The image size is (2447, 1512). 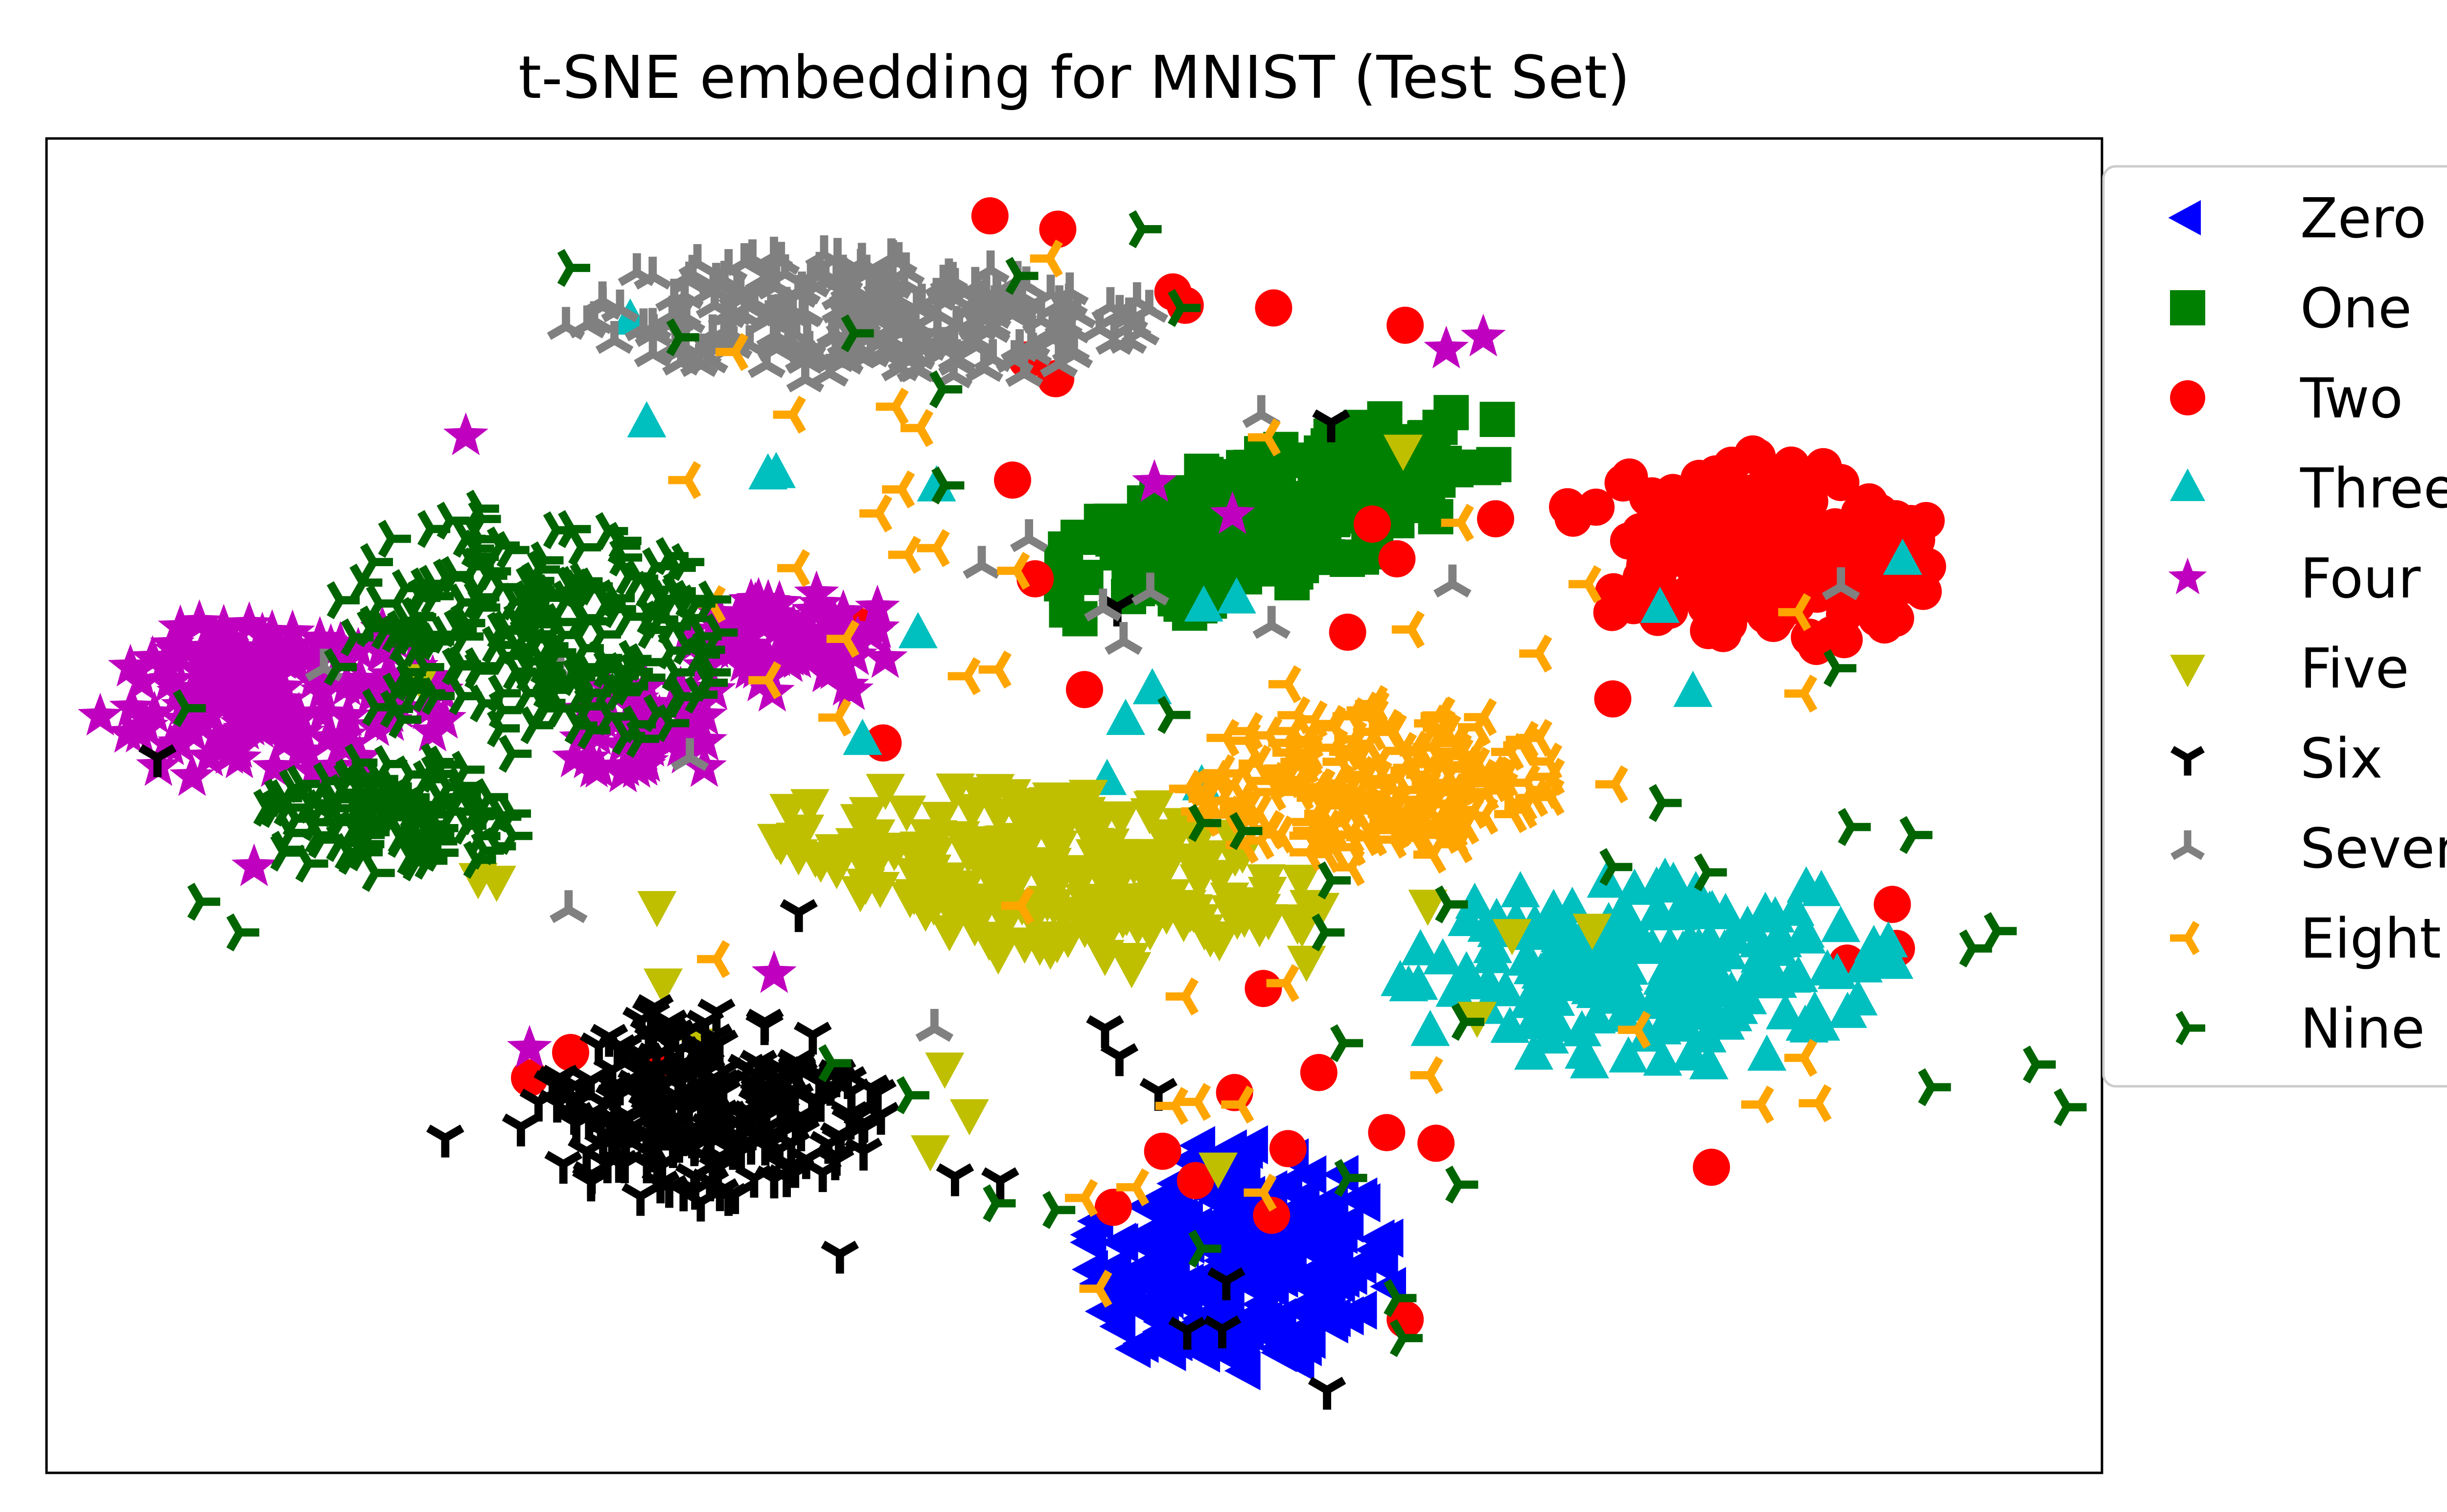 I want to click on legend-label-zero: Zero, so click(x=2363, y=219).